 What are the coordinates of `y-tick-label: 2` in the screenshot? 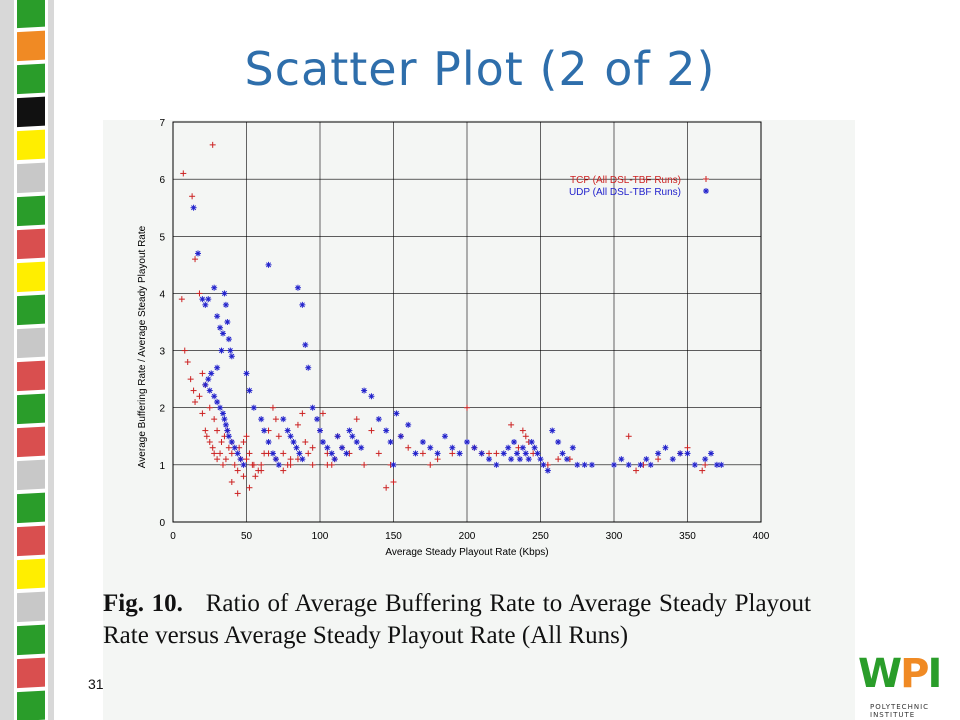 It's located at (162, 409).